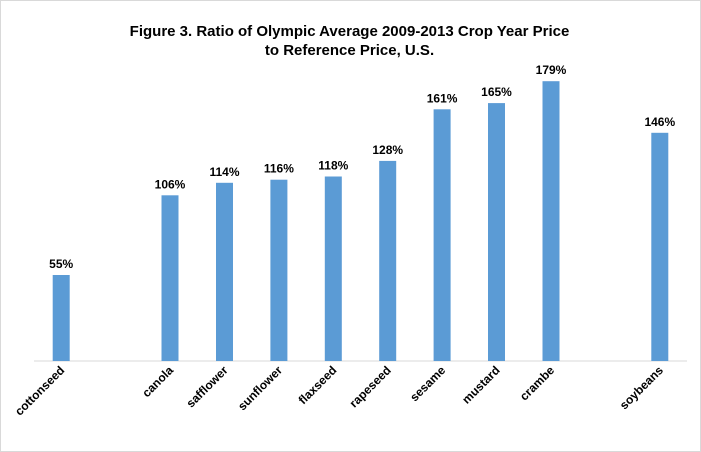 The height and width of the screenshot is (452, 701). I want to click on bar-canola, so click(170, 278).